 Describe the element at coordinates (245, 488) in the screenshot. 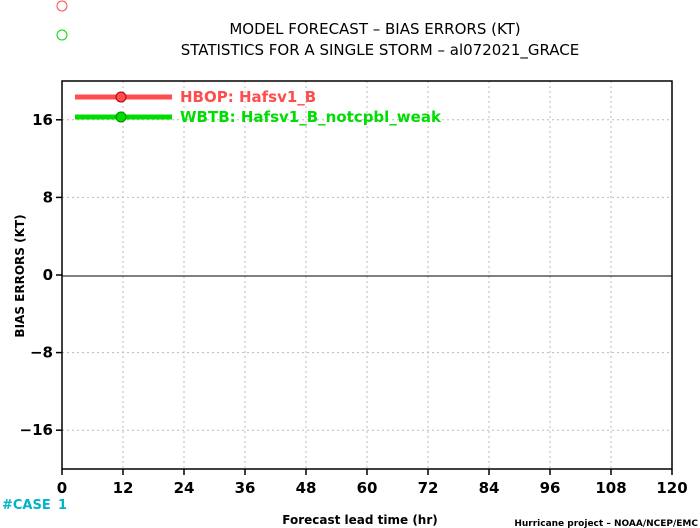

I see `x-tick-label: 36` at that location.